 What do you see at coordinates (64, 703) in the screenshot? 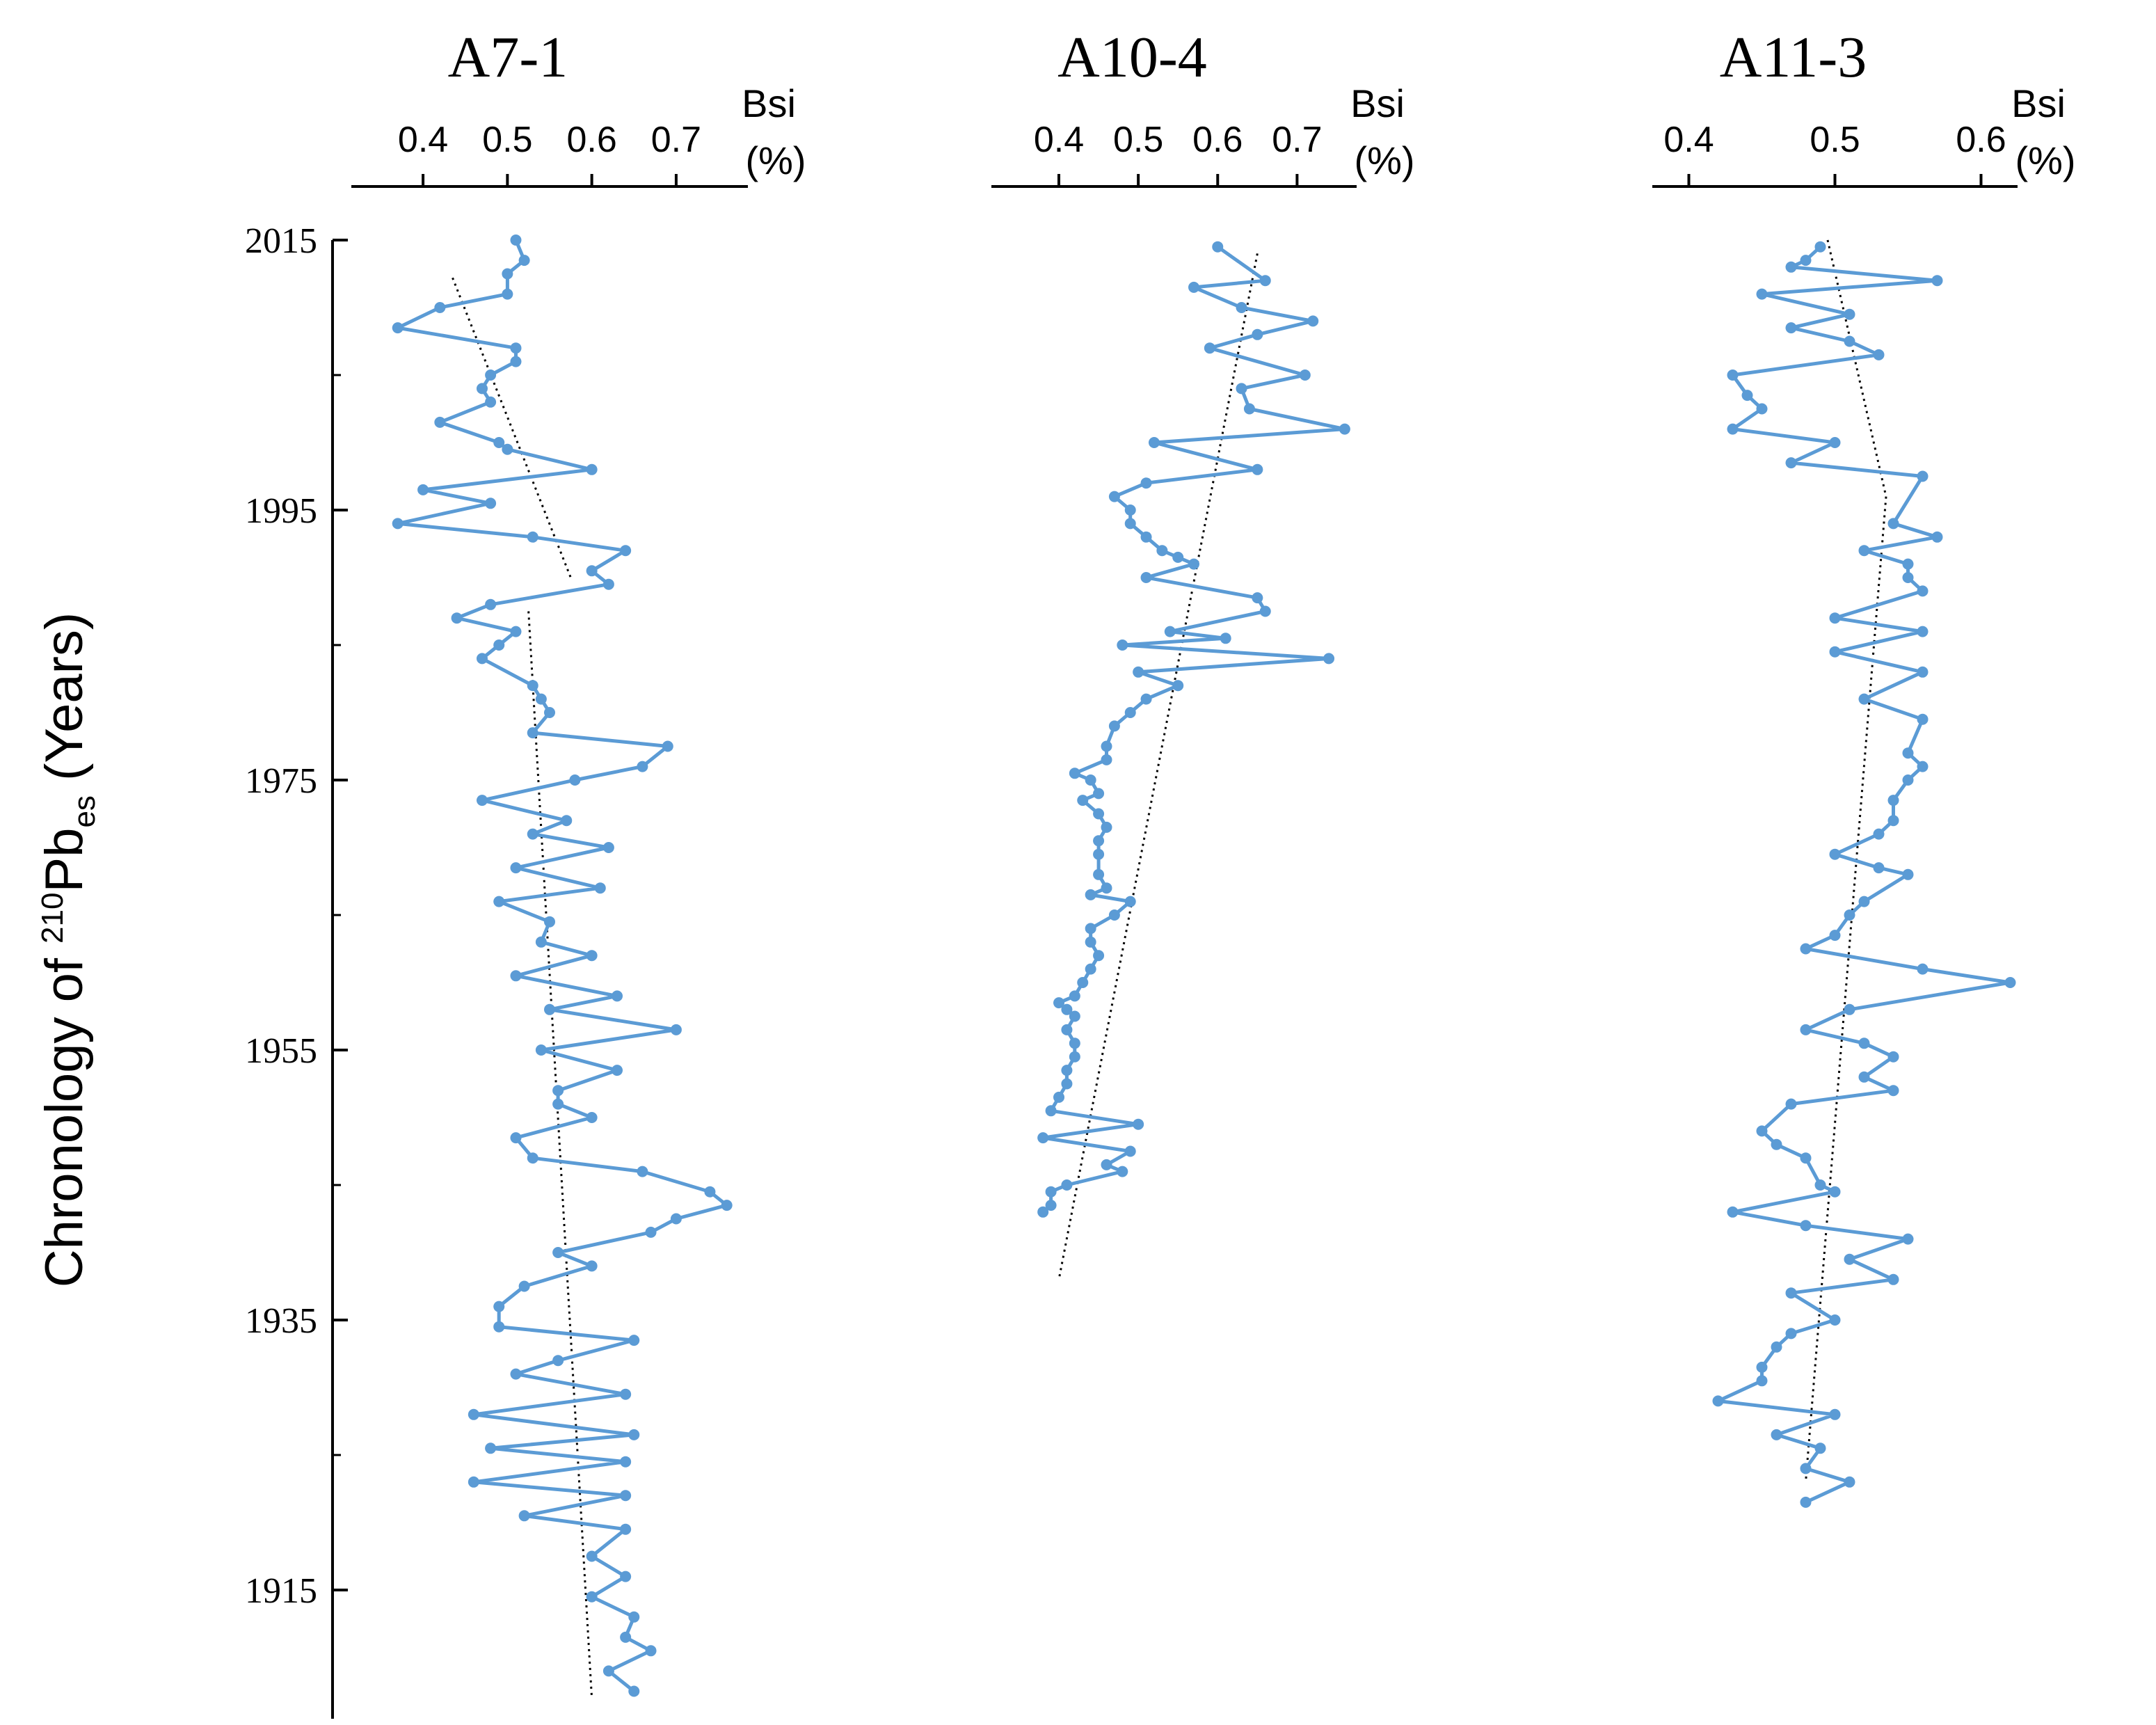
I see `y-axis-title-suffix: (Years)` at bounding box center [64, 703].